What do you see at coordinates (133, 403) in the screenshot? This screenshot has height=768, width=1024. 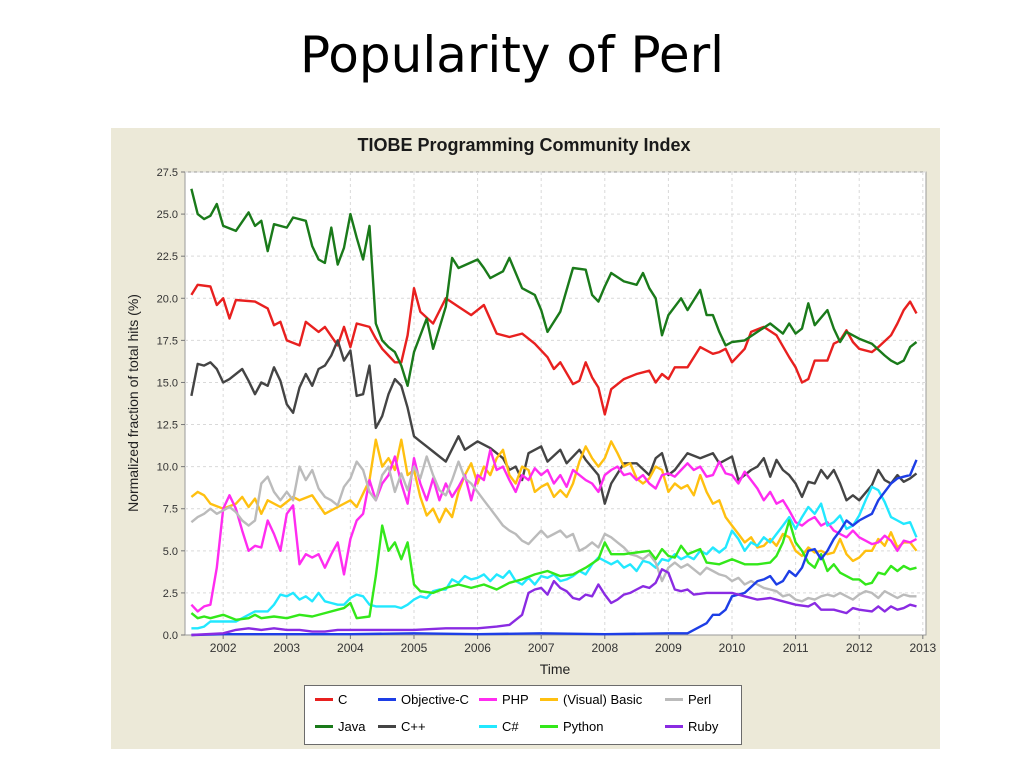 I see `y-axis-label: Normalized fraction of total hits (%)` at bounding box center [133, 403].